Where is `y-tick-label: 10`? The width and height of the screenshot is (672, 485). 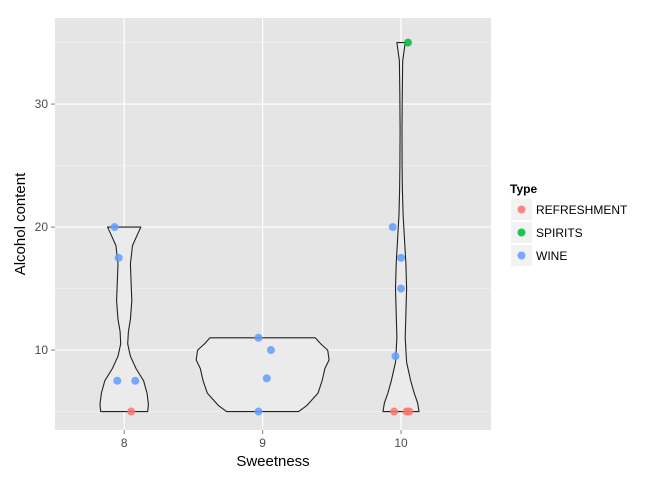
y-tick-label: 10 is located at coordinates (42, 350).